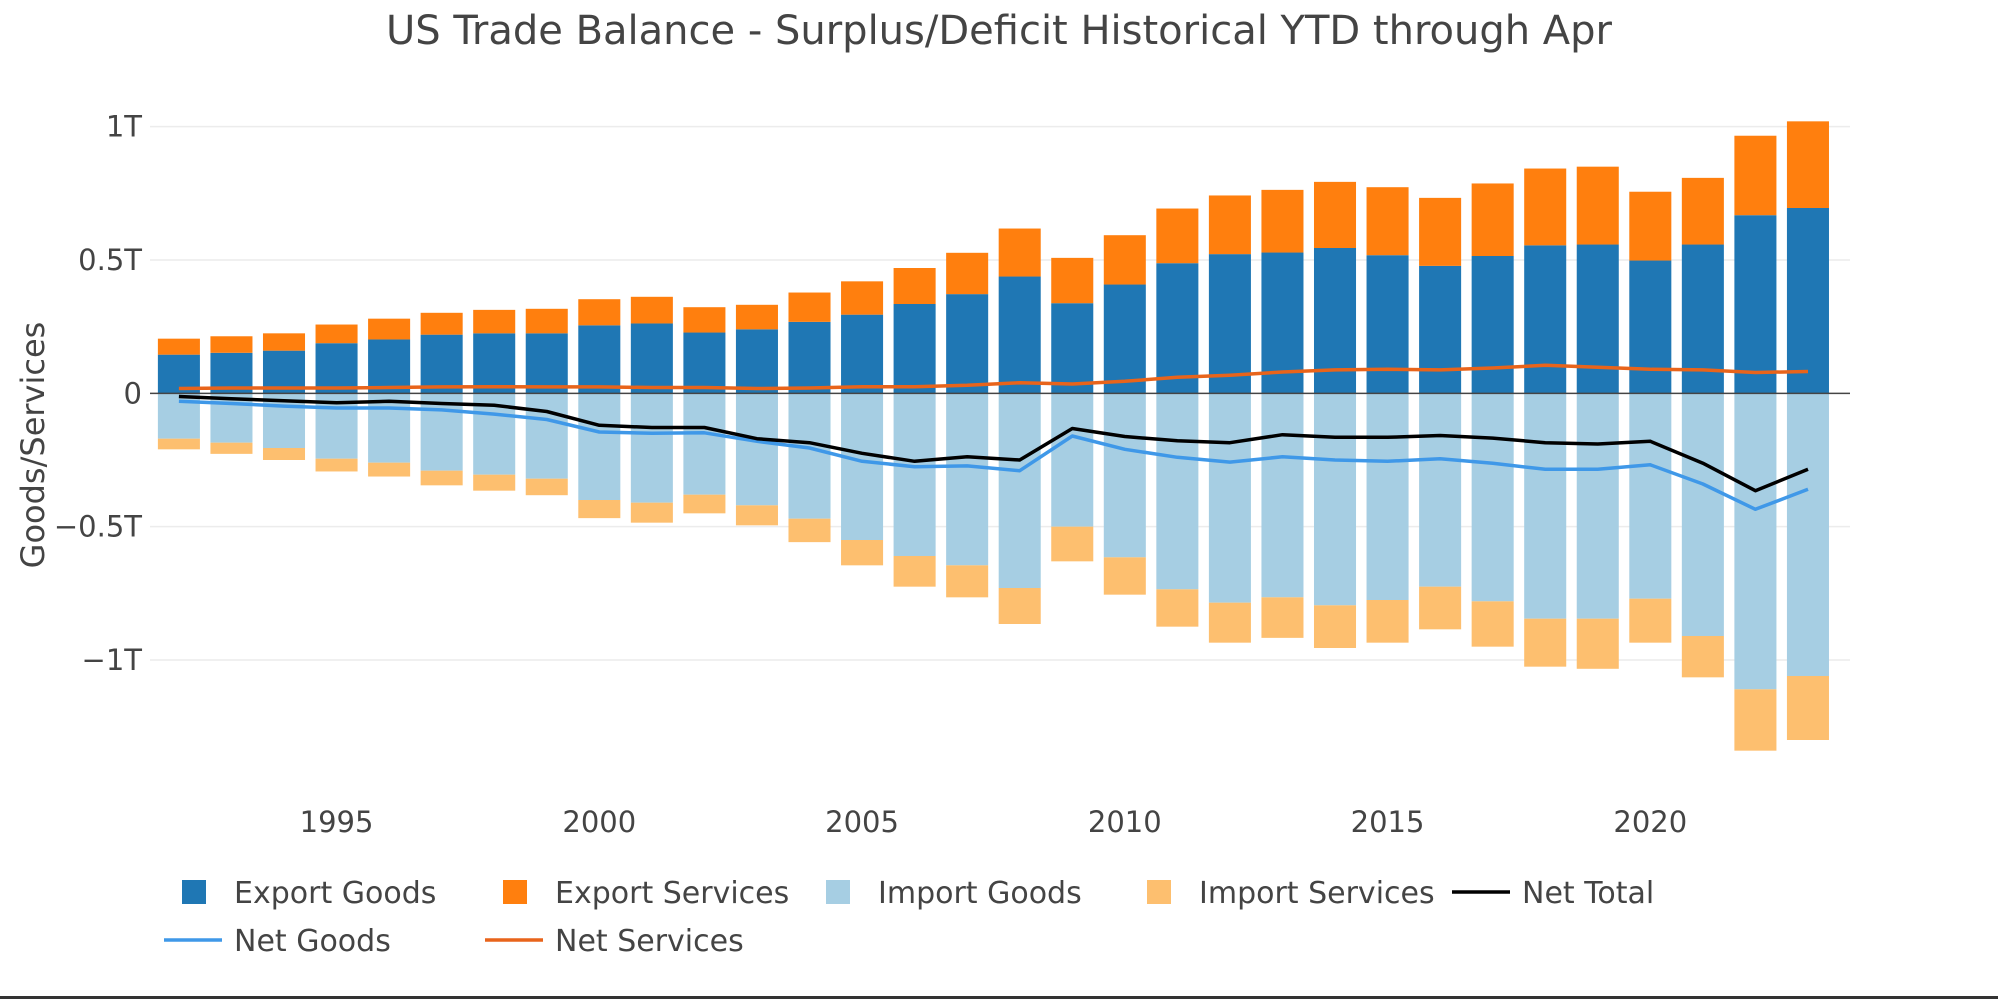 The image size is (1998, 1000). What do you see at coordinates (1388, 822) in the screenshot?
I see `x-tick-label: 2015` at bounding box center [1388, 822].